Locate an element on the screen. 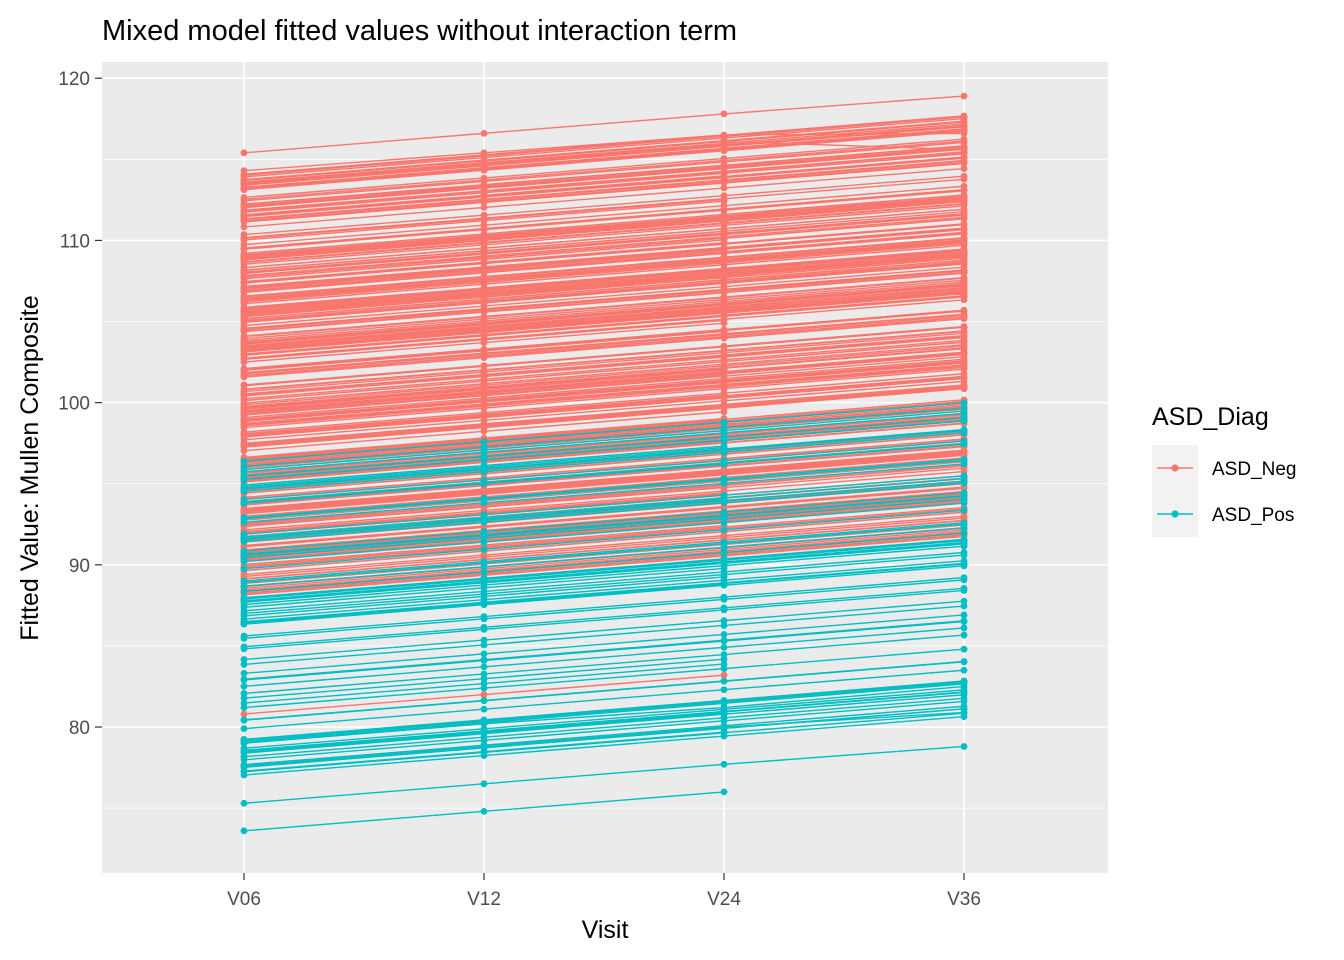 The width and height of the screenshot is (1344, 960). y-tick-label: 80 is located at coordinates (79, 728).